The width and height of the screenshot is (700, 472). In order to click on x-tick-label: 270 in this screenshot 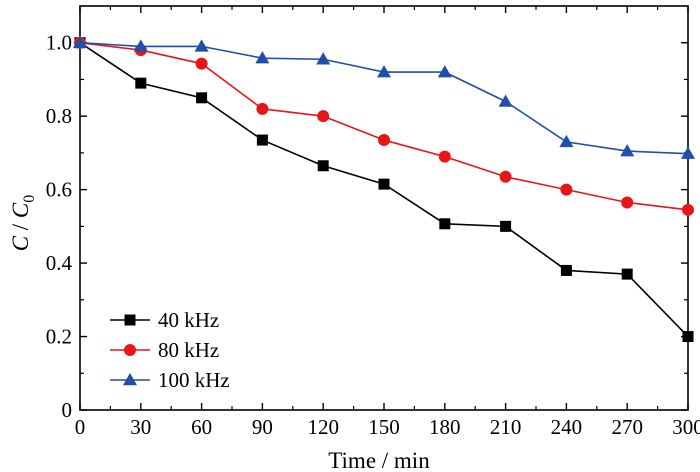, I will do `click(627, 427)`.